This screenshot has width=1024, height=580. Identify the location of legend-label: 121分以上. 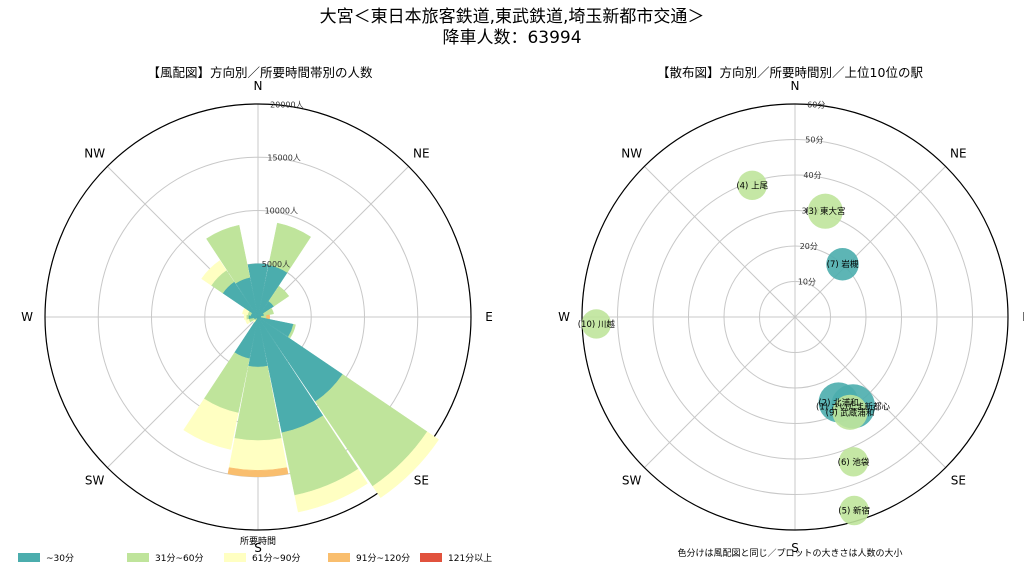
(470, 558).